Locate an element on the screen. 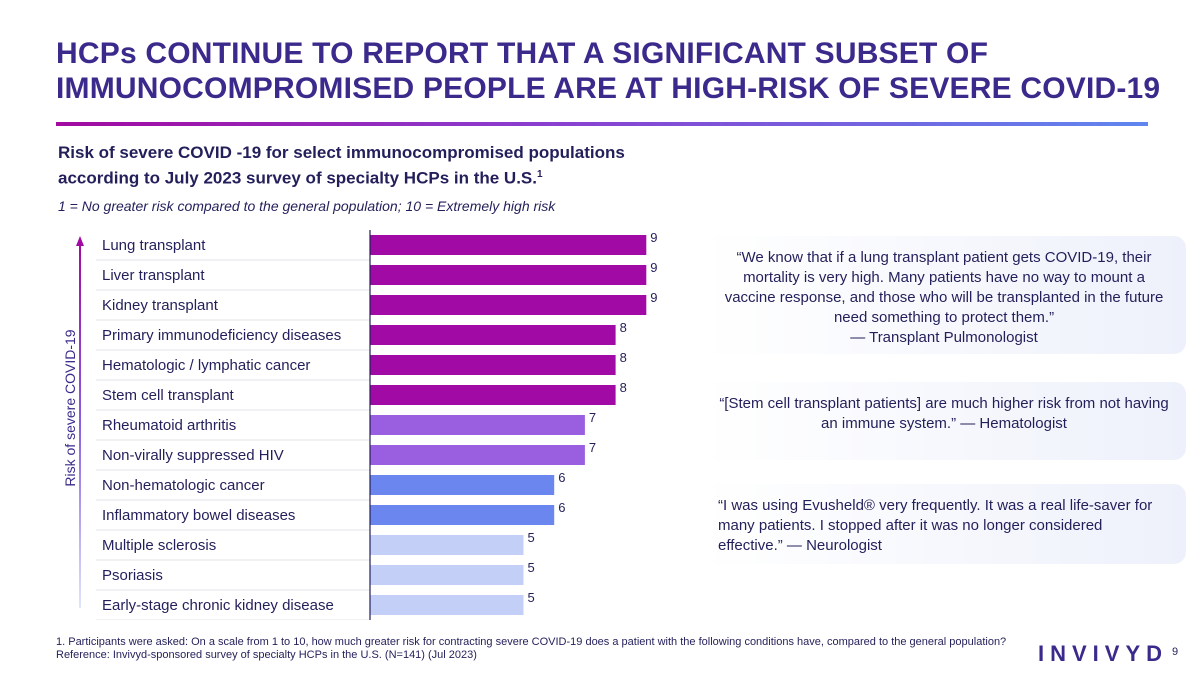  category-label: Hematologic / lymphatic cancer is located at coordinates (206, 365).